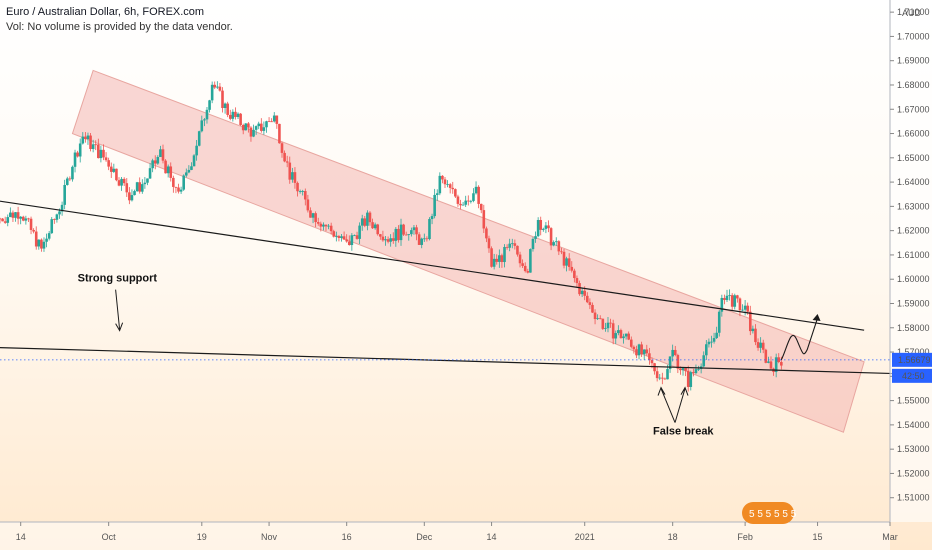  What do you see at coordinates (911, 261) in the screenshot?
I see `price-axis` at bounding box center [911, 261].